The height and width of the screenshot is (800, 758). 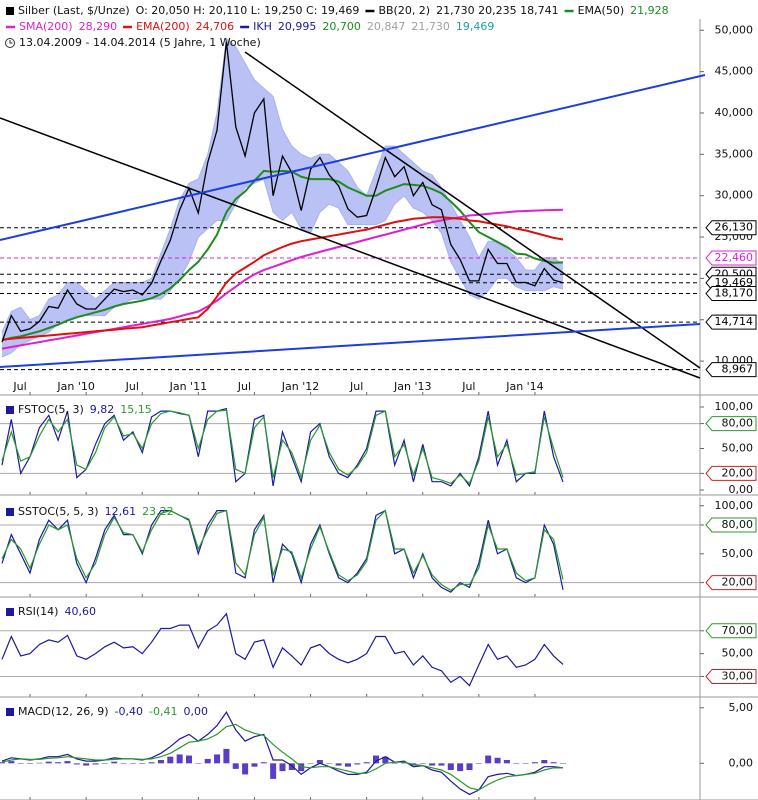 I want to click on tick-box, so click(x=731, y=583).